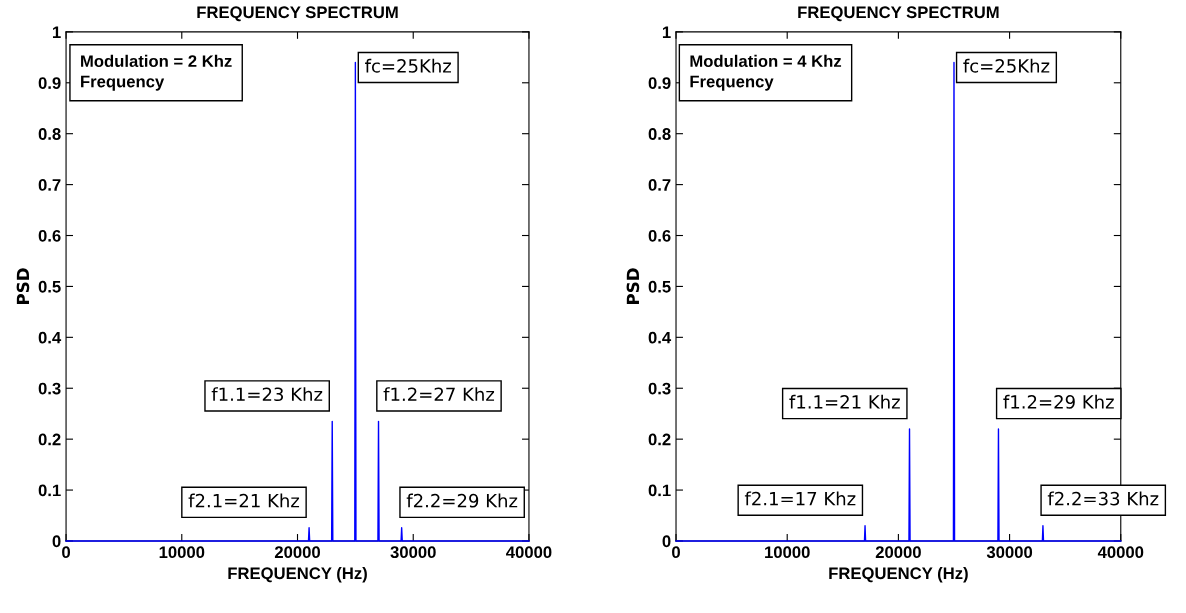  I want to click on annotation: f2.1=17 Khz, so click(800, 498).